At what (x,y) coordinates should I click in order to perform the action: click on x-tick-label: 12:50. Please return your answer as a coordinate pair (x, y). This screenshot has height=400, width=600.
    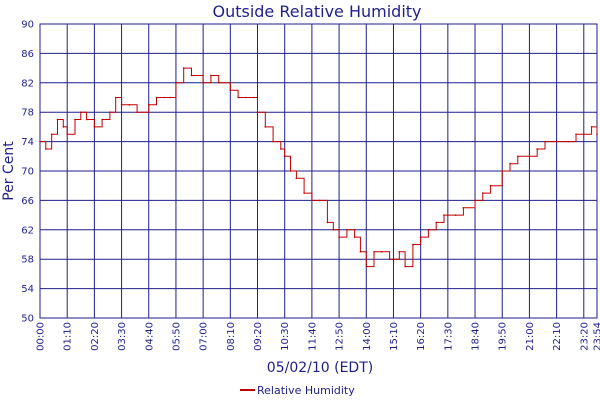
    Looking at the image, I should click on (340, 336).